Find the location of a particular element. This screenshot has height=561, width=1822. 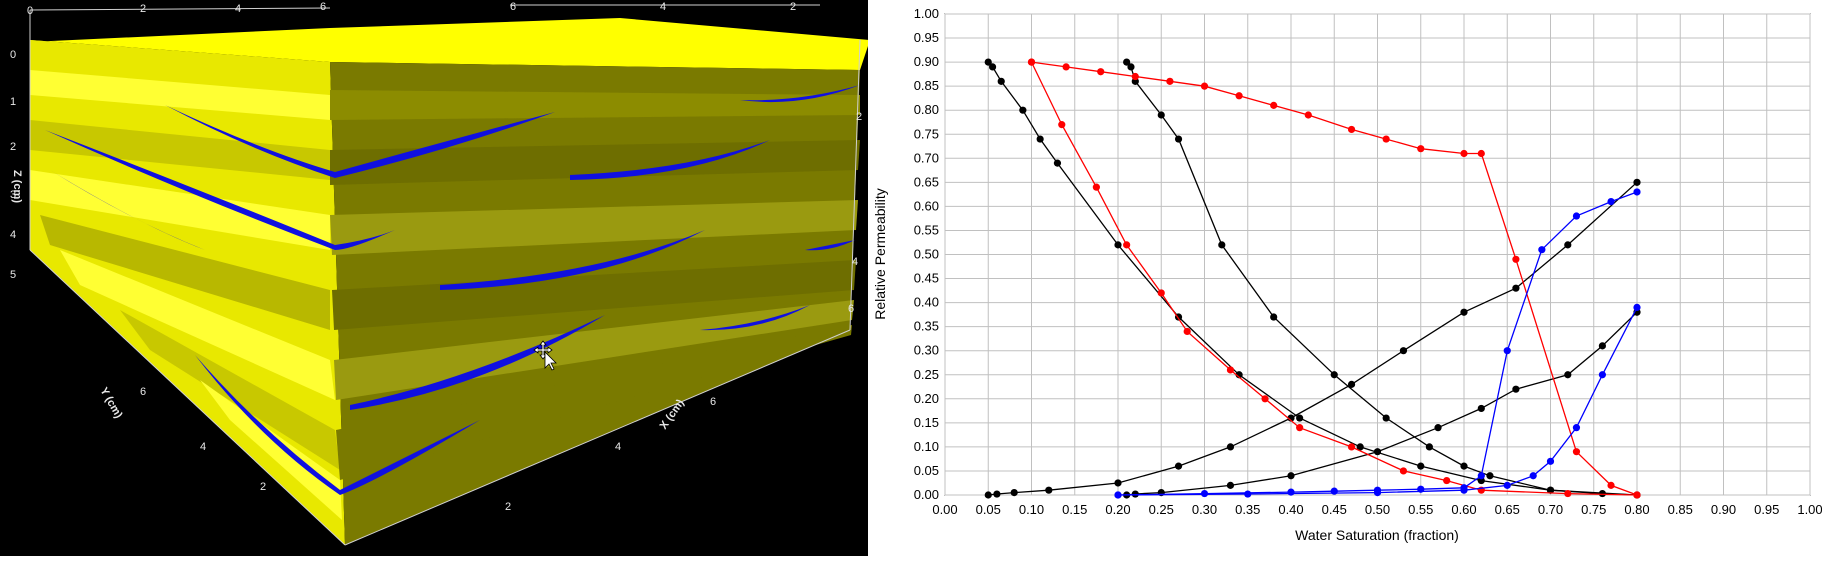

y-tick-label: 0.50 is located at coordinates (926, 254).